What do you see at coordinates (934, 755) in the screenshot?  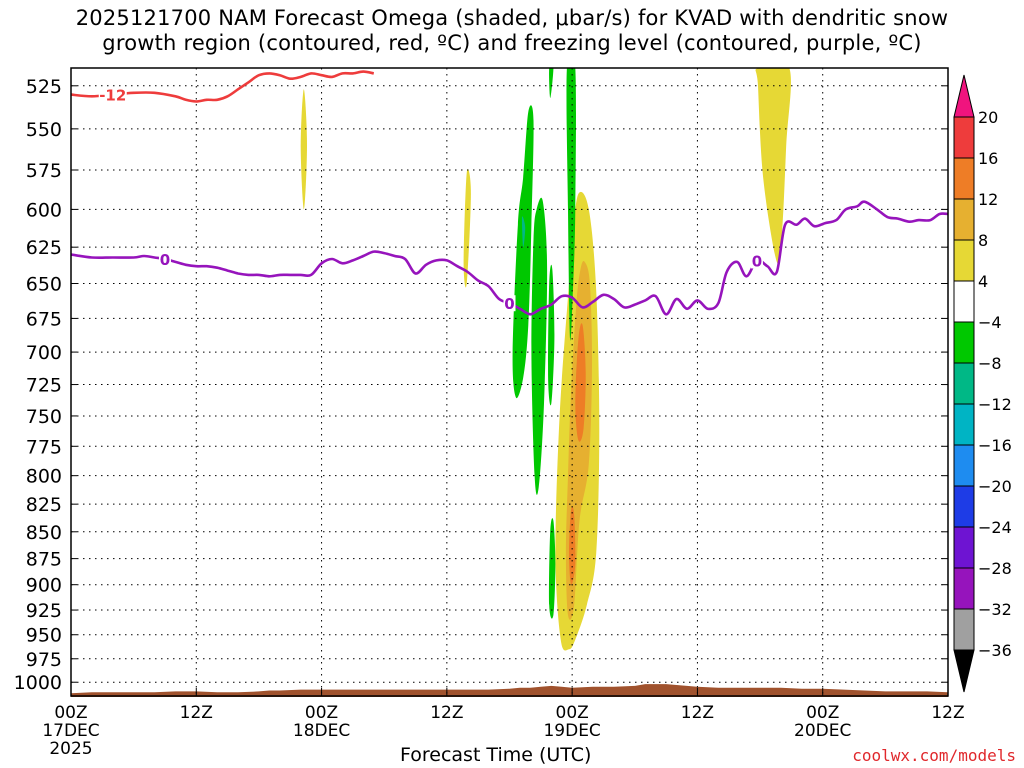 I see `credit-text: coolwx.com/models` at bounding box center [934, 755].